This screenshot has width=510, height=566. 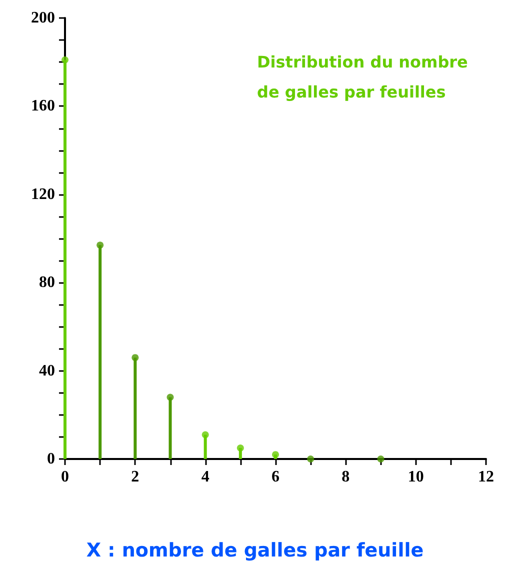 What do you see at coordinates (43, 194) in the screenshot?
I see `y-tick-label: 120` at bounding box center [43, 194].